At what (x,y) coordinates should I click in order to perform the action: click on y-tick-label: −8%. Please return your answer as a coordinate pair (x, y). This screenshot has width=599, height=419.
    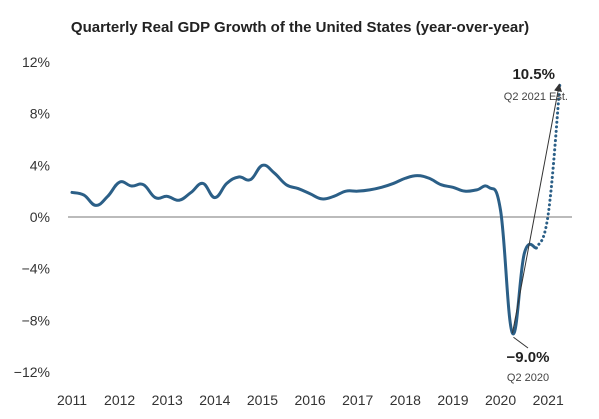
    Looking at the image, I should click on (36, 320).